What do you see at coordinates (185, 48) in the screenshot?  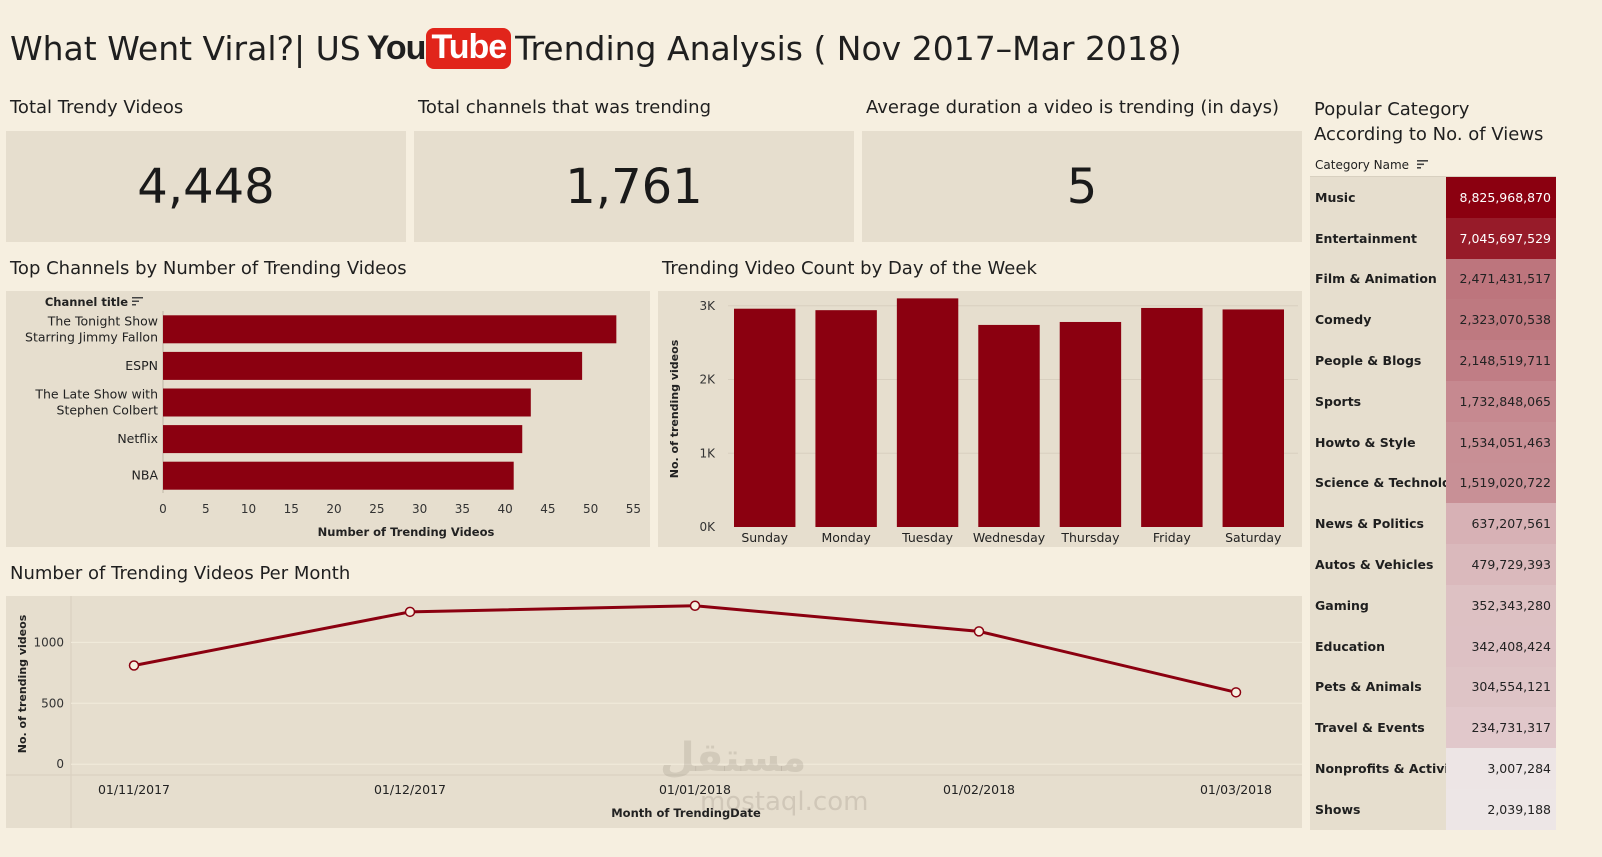 I see `title-prefix: What Went Viral?| US` at bounding box center [185, 48].